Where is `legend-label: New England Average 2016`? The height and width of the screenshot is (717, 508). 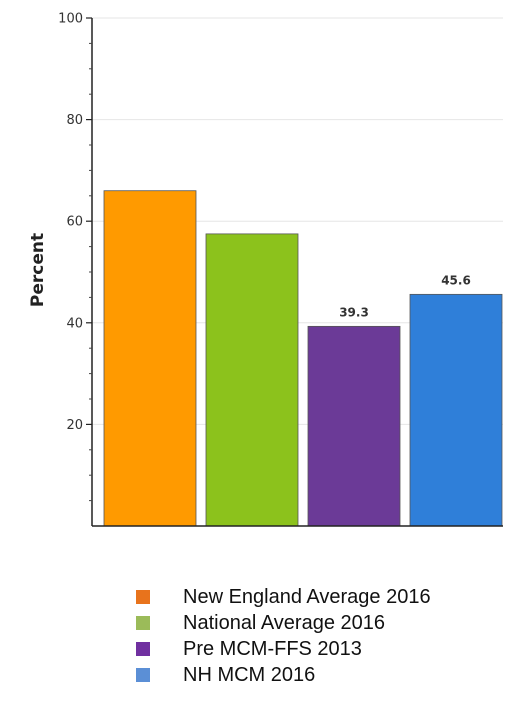
legend-label: New England Average 2016 is located at coordinates (307, 596).